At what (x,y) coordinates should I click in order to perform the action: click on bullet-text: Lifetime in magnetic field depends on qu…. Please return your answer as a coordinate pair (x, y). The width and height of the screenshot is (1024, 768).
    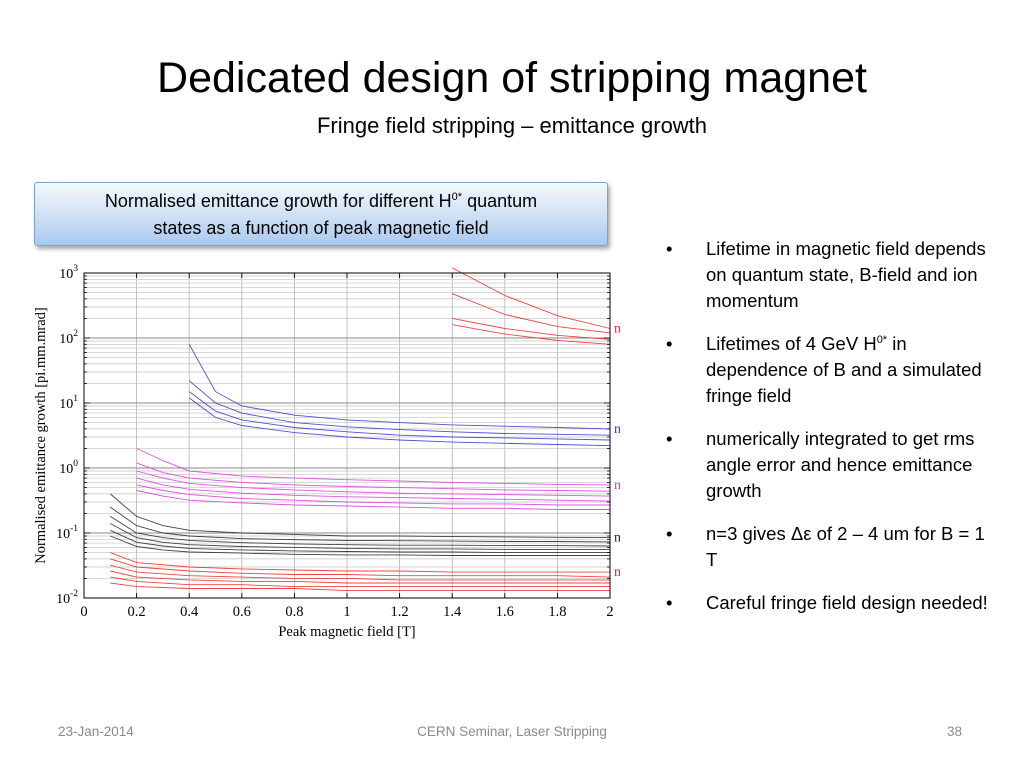
    Looking at the image, I should click on (846, 274).